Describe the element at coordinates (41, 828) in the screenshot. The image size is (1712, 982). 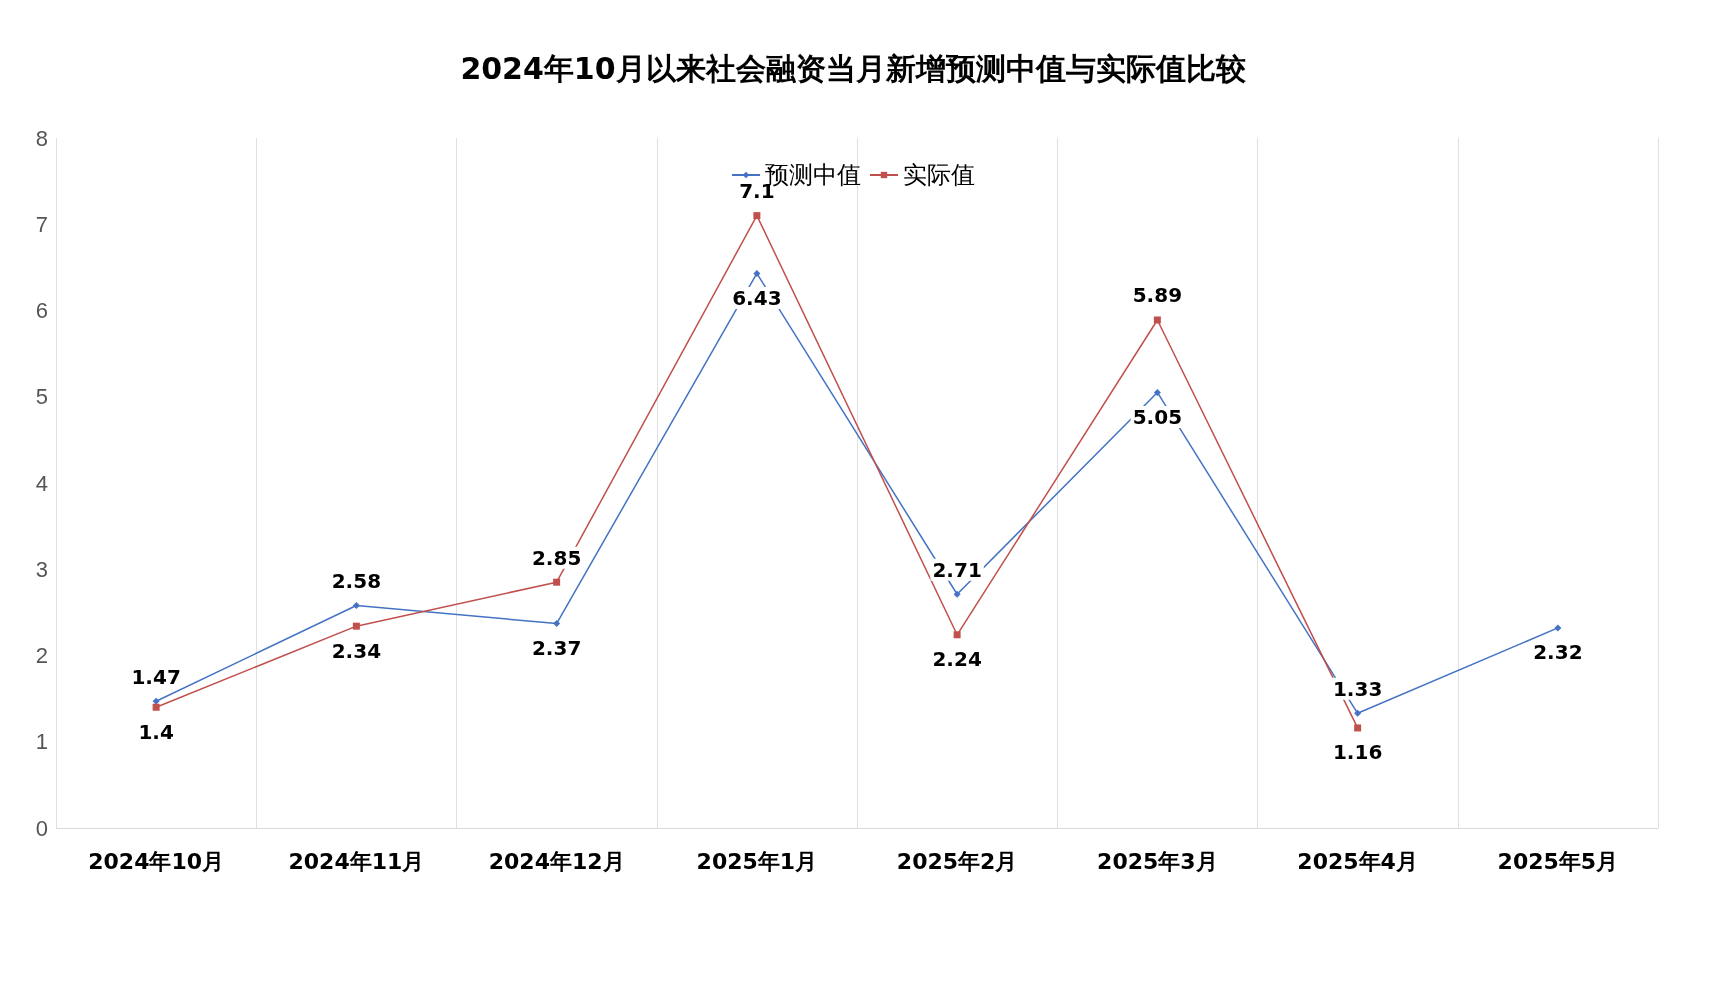
I see `y-tick-label: 0` at that location.